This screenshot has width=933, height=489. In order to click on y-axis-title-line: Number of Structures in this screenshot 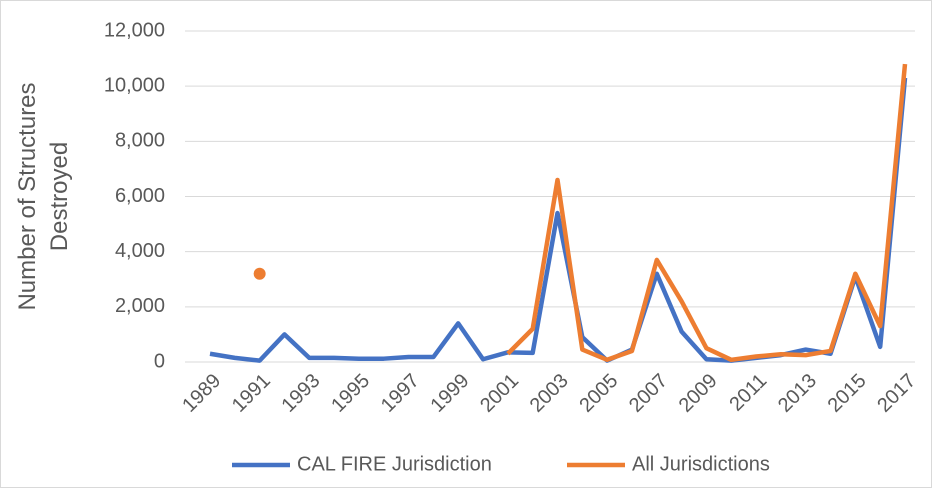, I will do `click(27, 196)`.